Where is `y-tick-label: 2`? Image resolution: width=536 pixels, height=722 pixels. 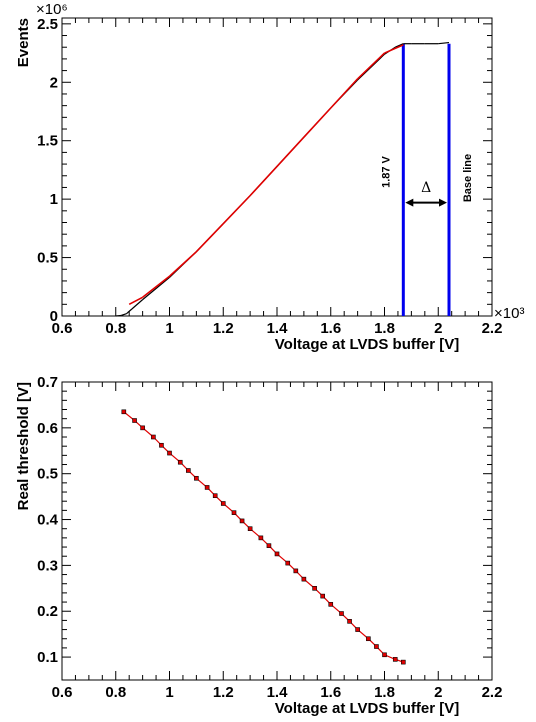
y-tick-label: 2 is located at coordinates (54, 82).